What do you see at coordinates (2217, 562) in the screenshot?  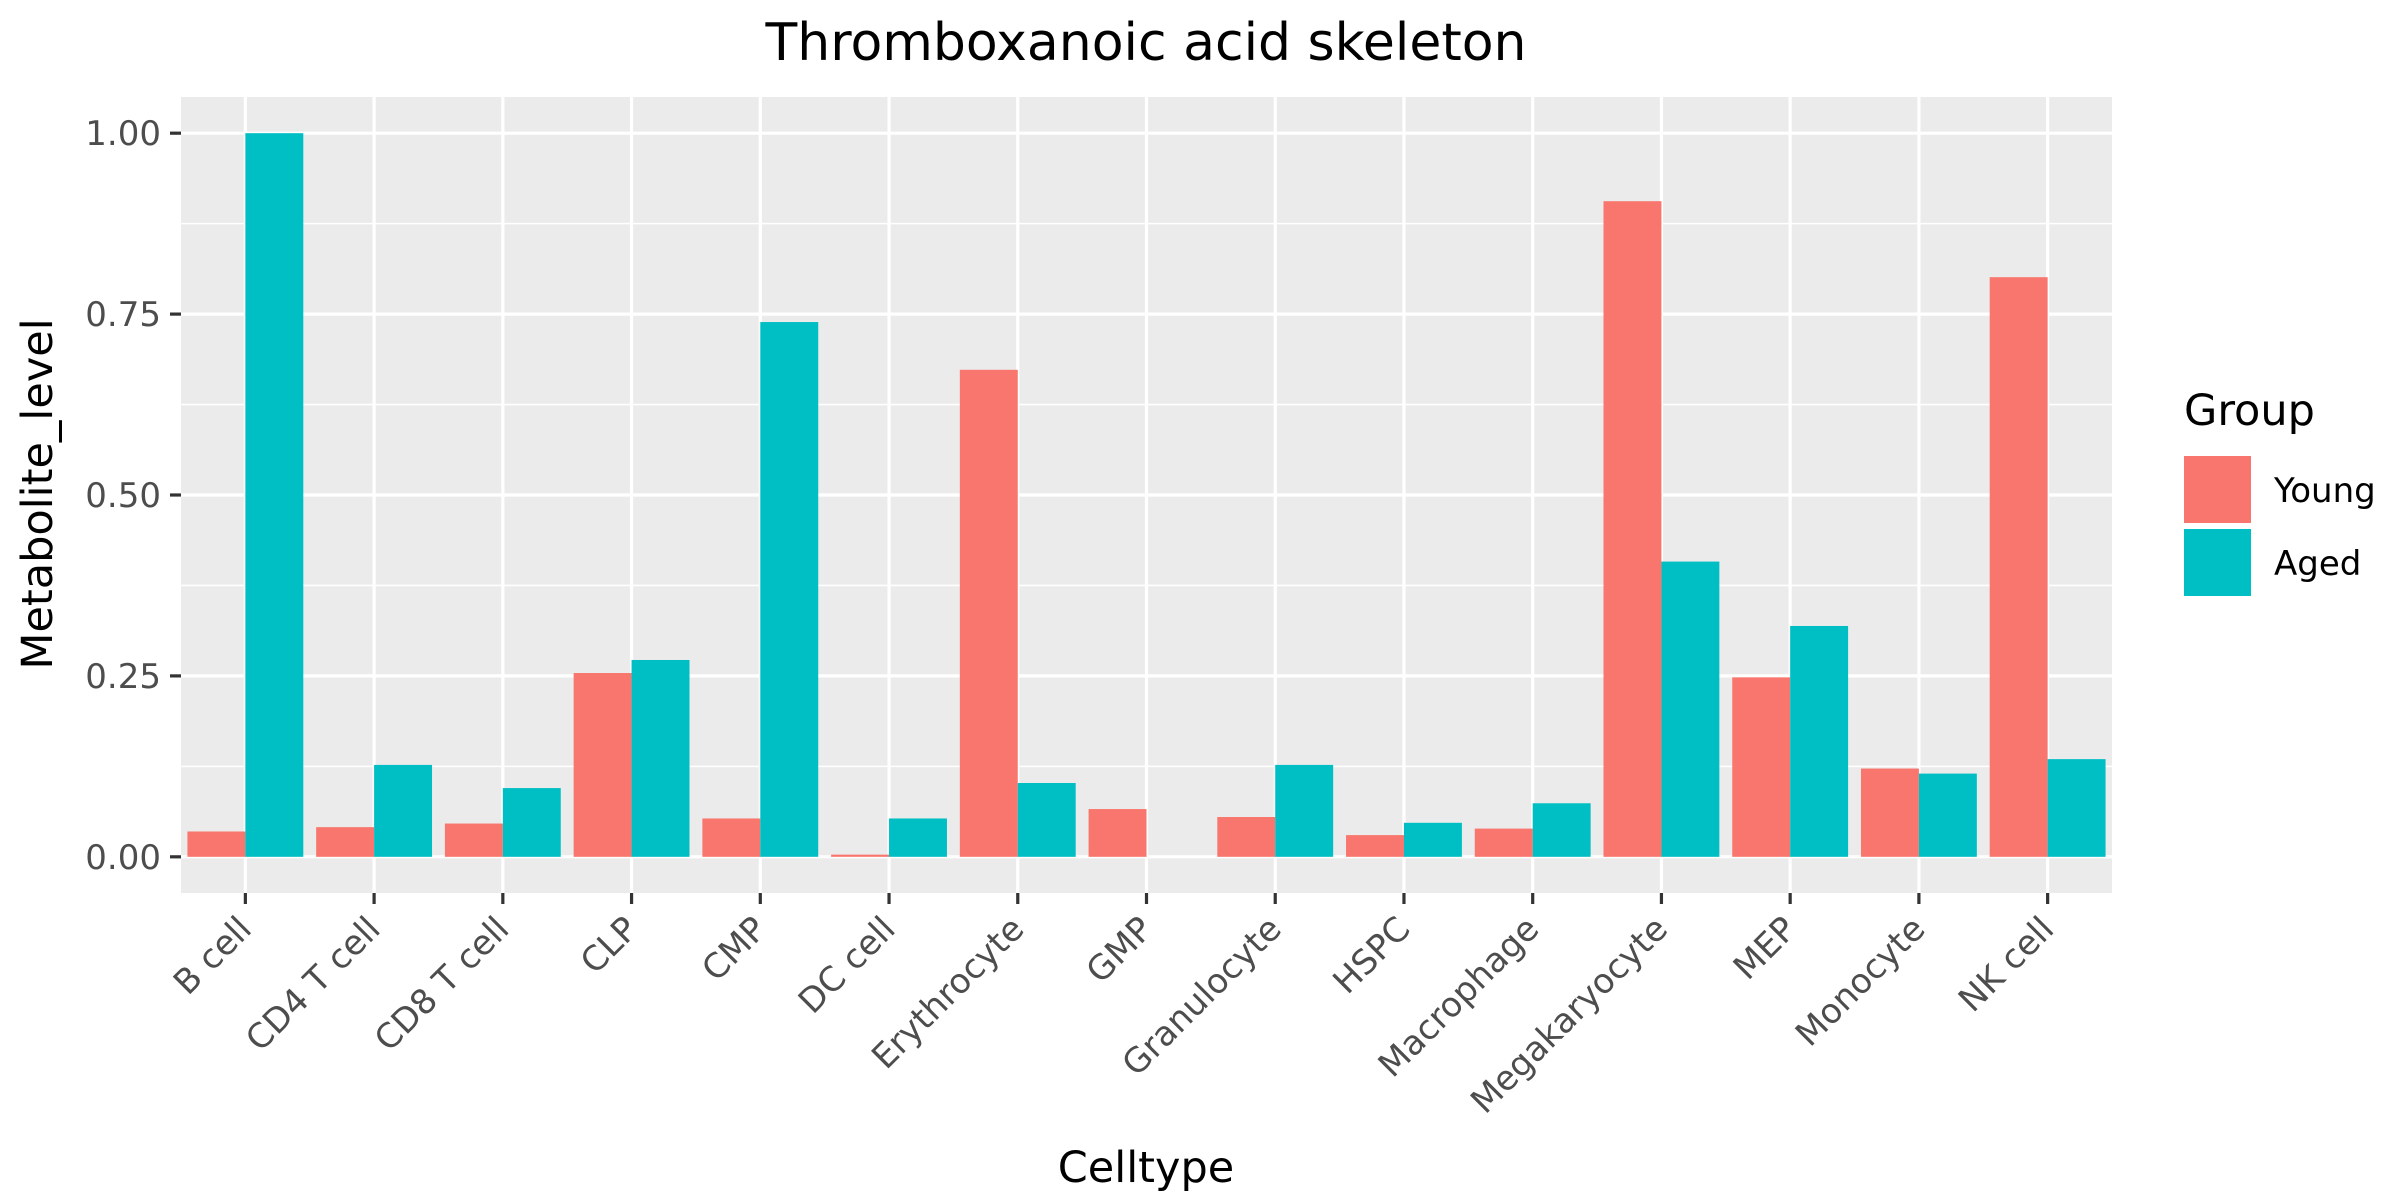 I see `legend-key-aged` at bounding box center [2217, 562].